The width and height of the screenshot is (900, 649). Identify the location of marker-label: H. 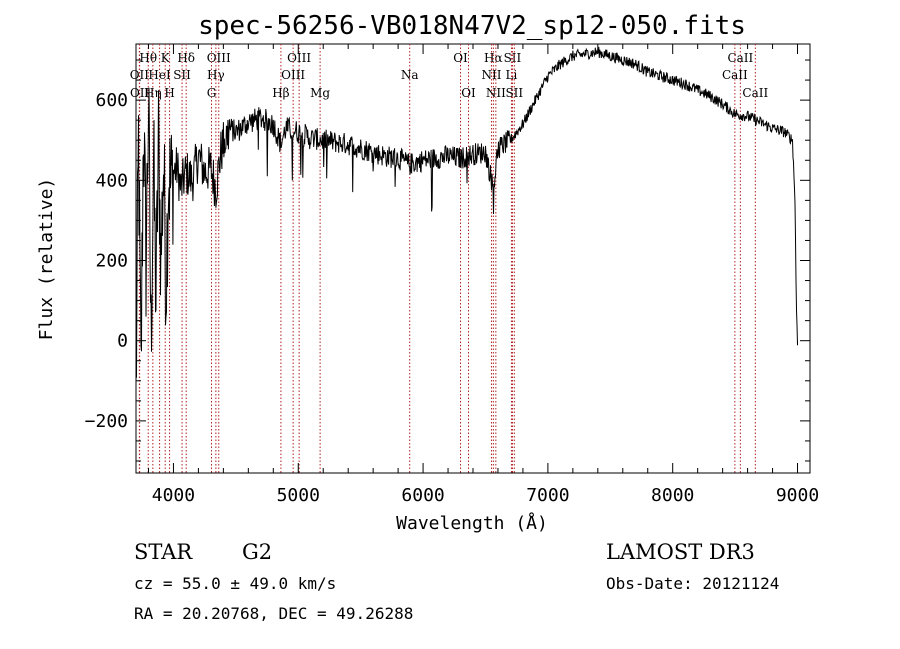
(169, 93).